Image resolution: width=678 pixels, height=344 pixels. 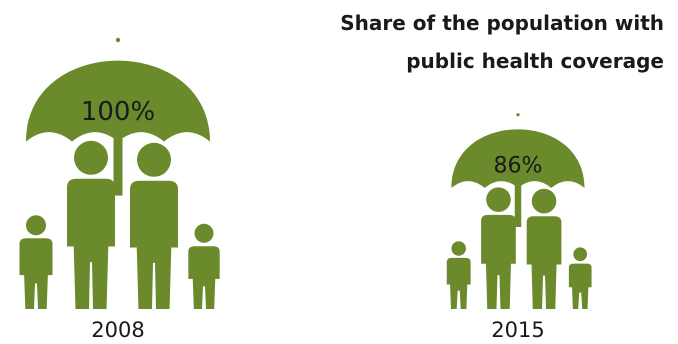 What do you see at coordinates (154, 159) in the screenshot?
I see `adult-right-2008-head` at bounding box center [154, 159].